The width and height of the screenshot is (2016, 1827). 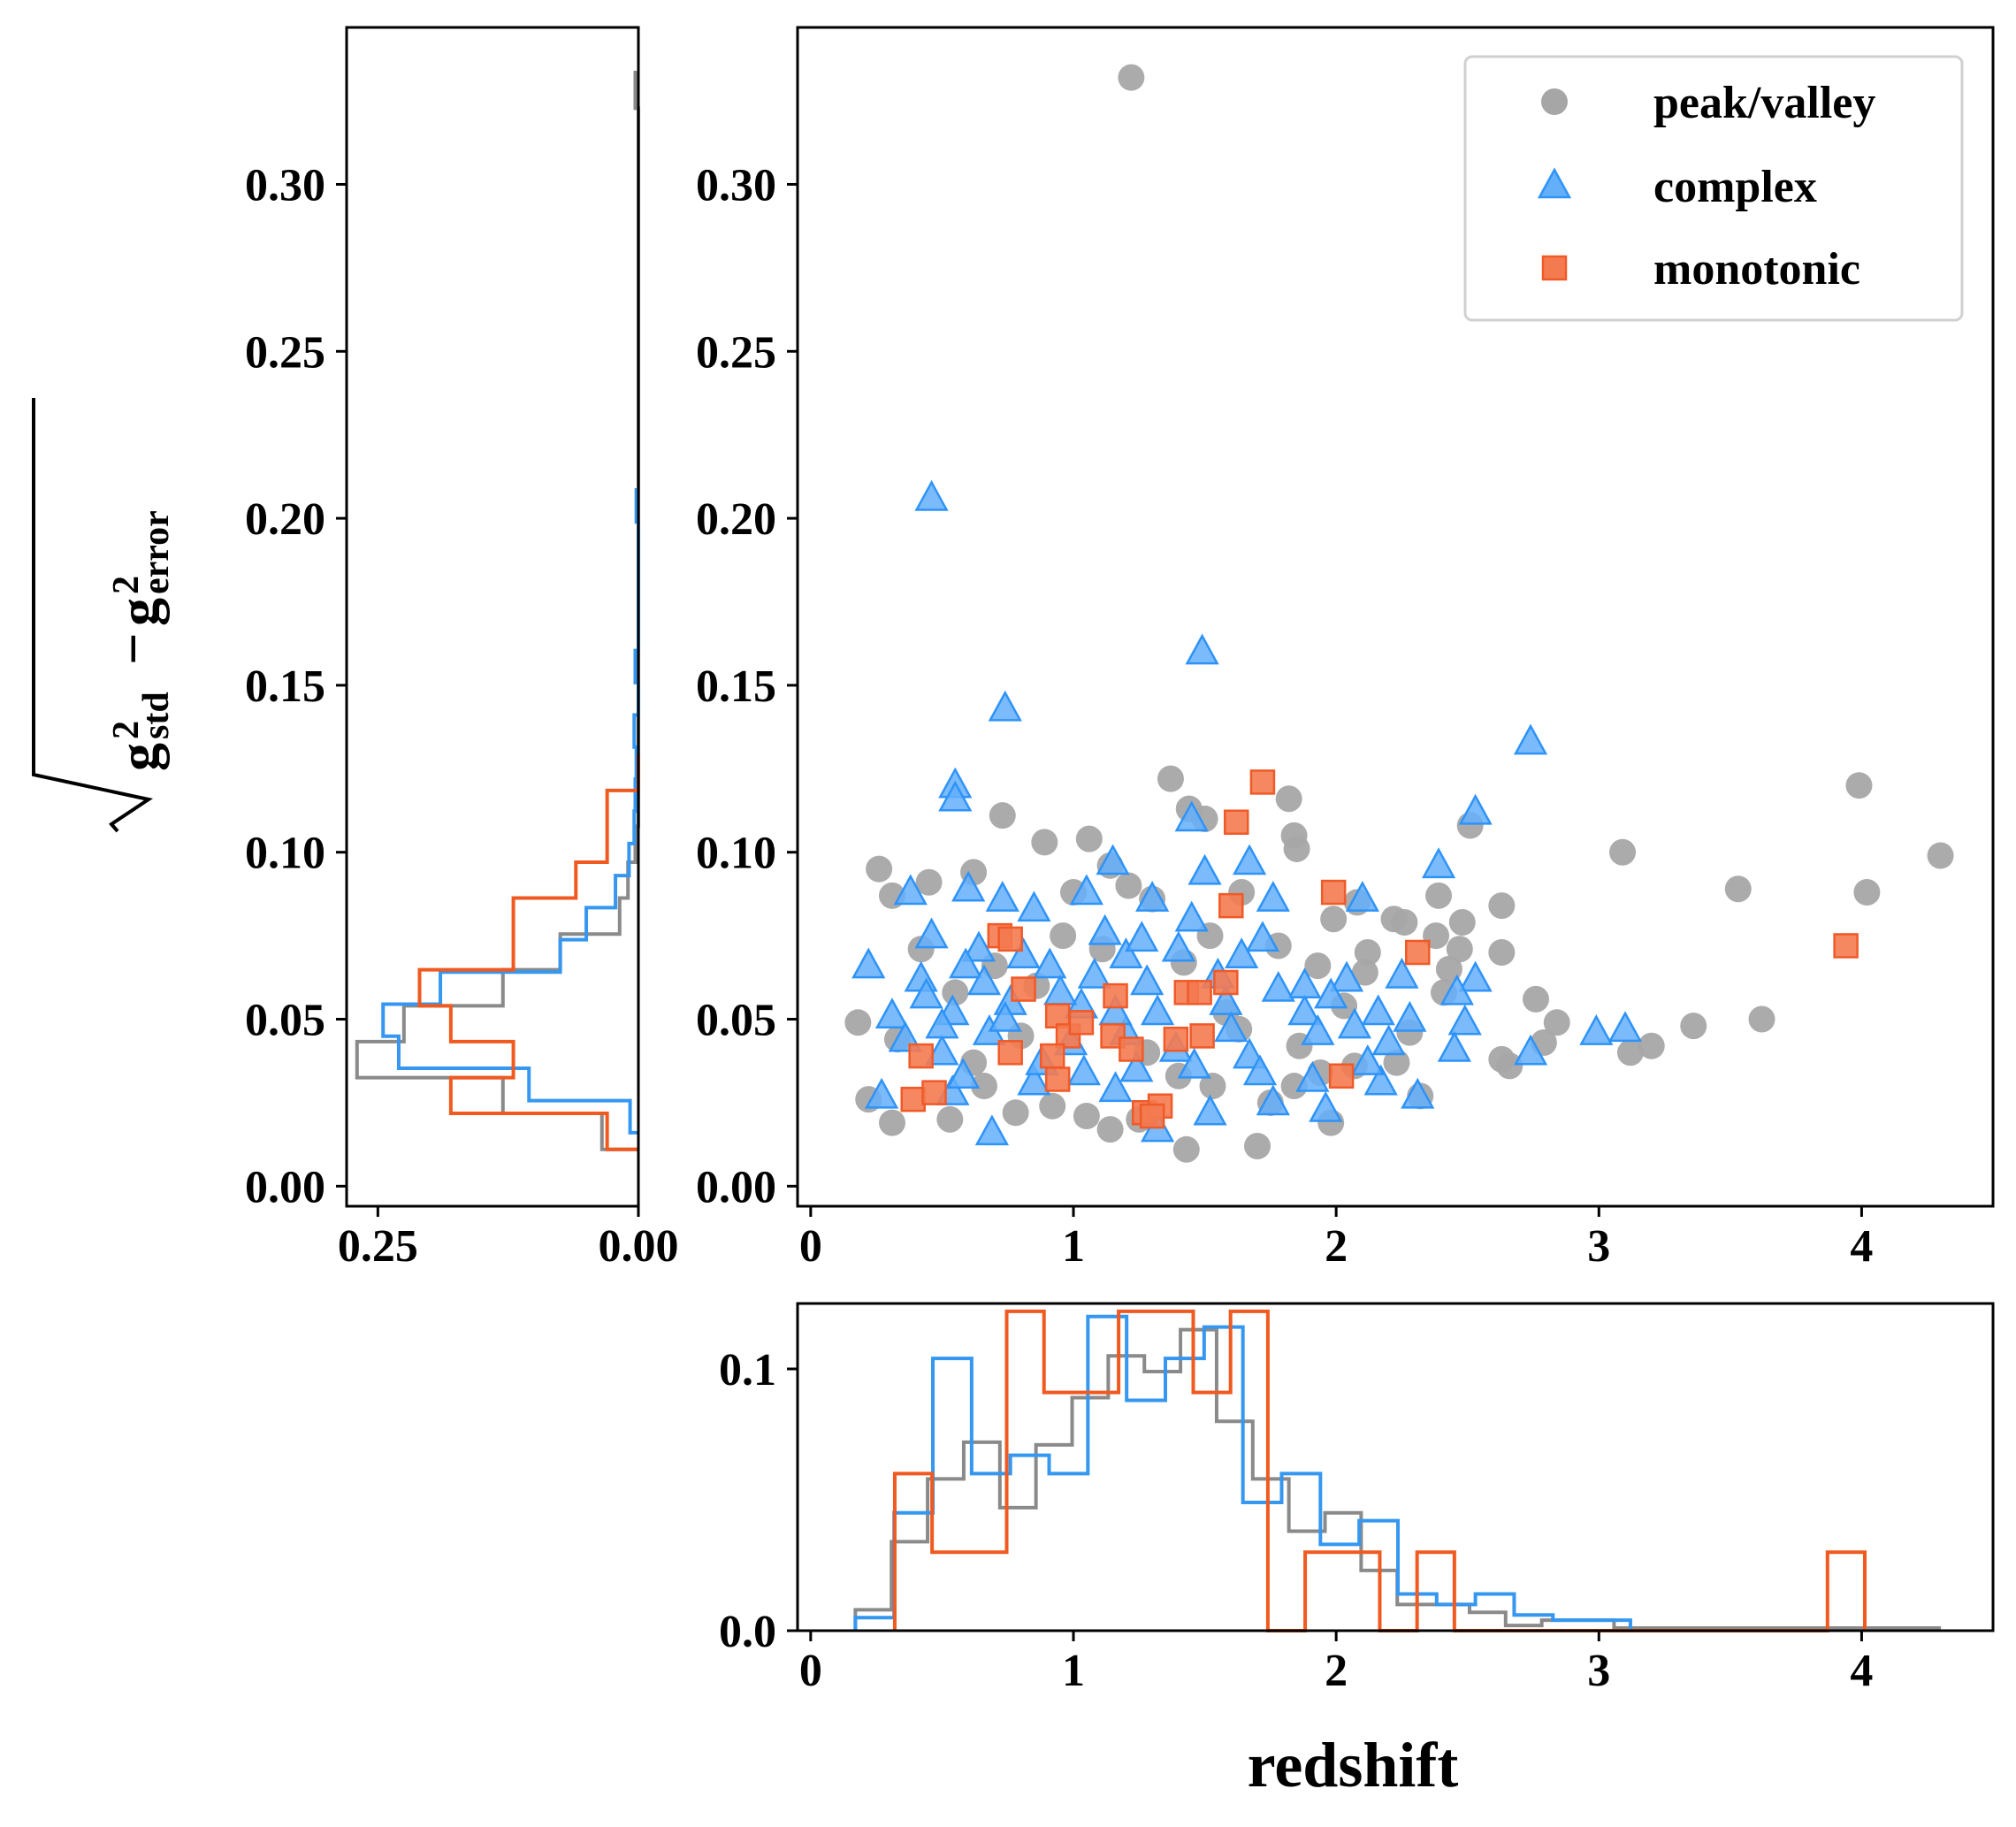 I want to click on x-tick-label: 2, so click(x=1336, y=1671).